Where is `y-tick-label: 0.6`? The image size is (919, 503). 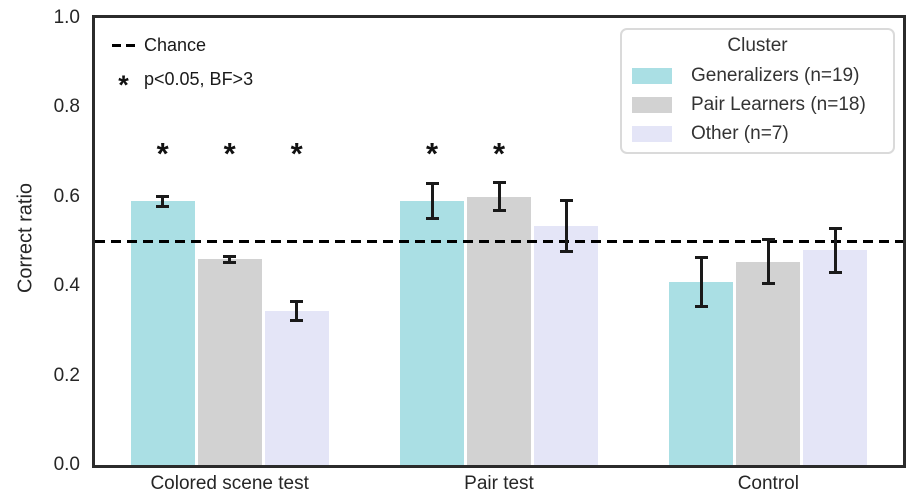
y-tick-label: 0.6 is located at coordinates (66, 196).